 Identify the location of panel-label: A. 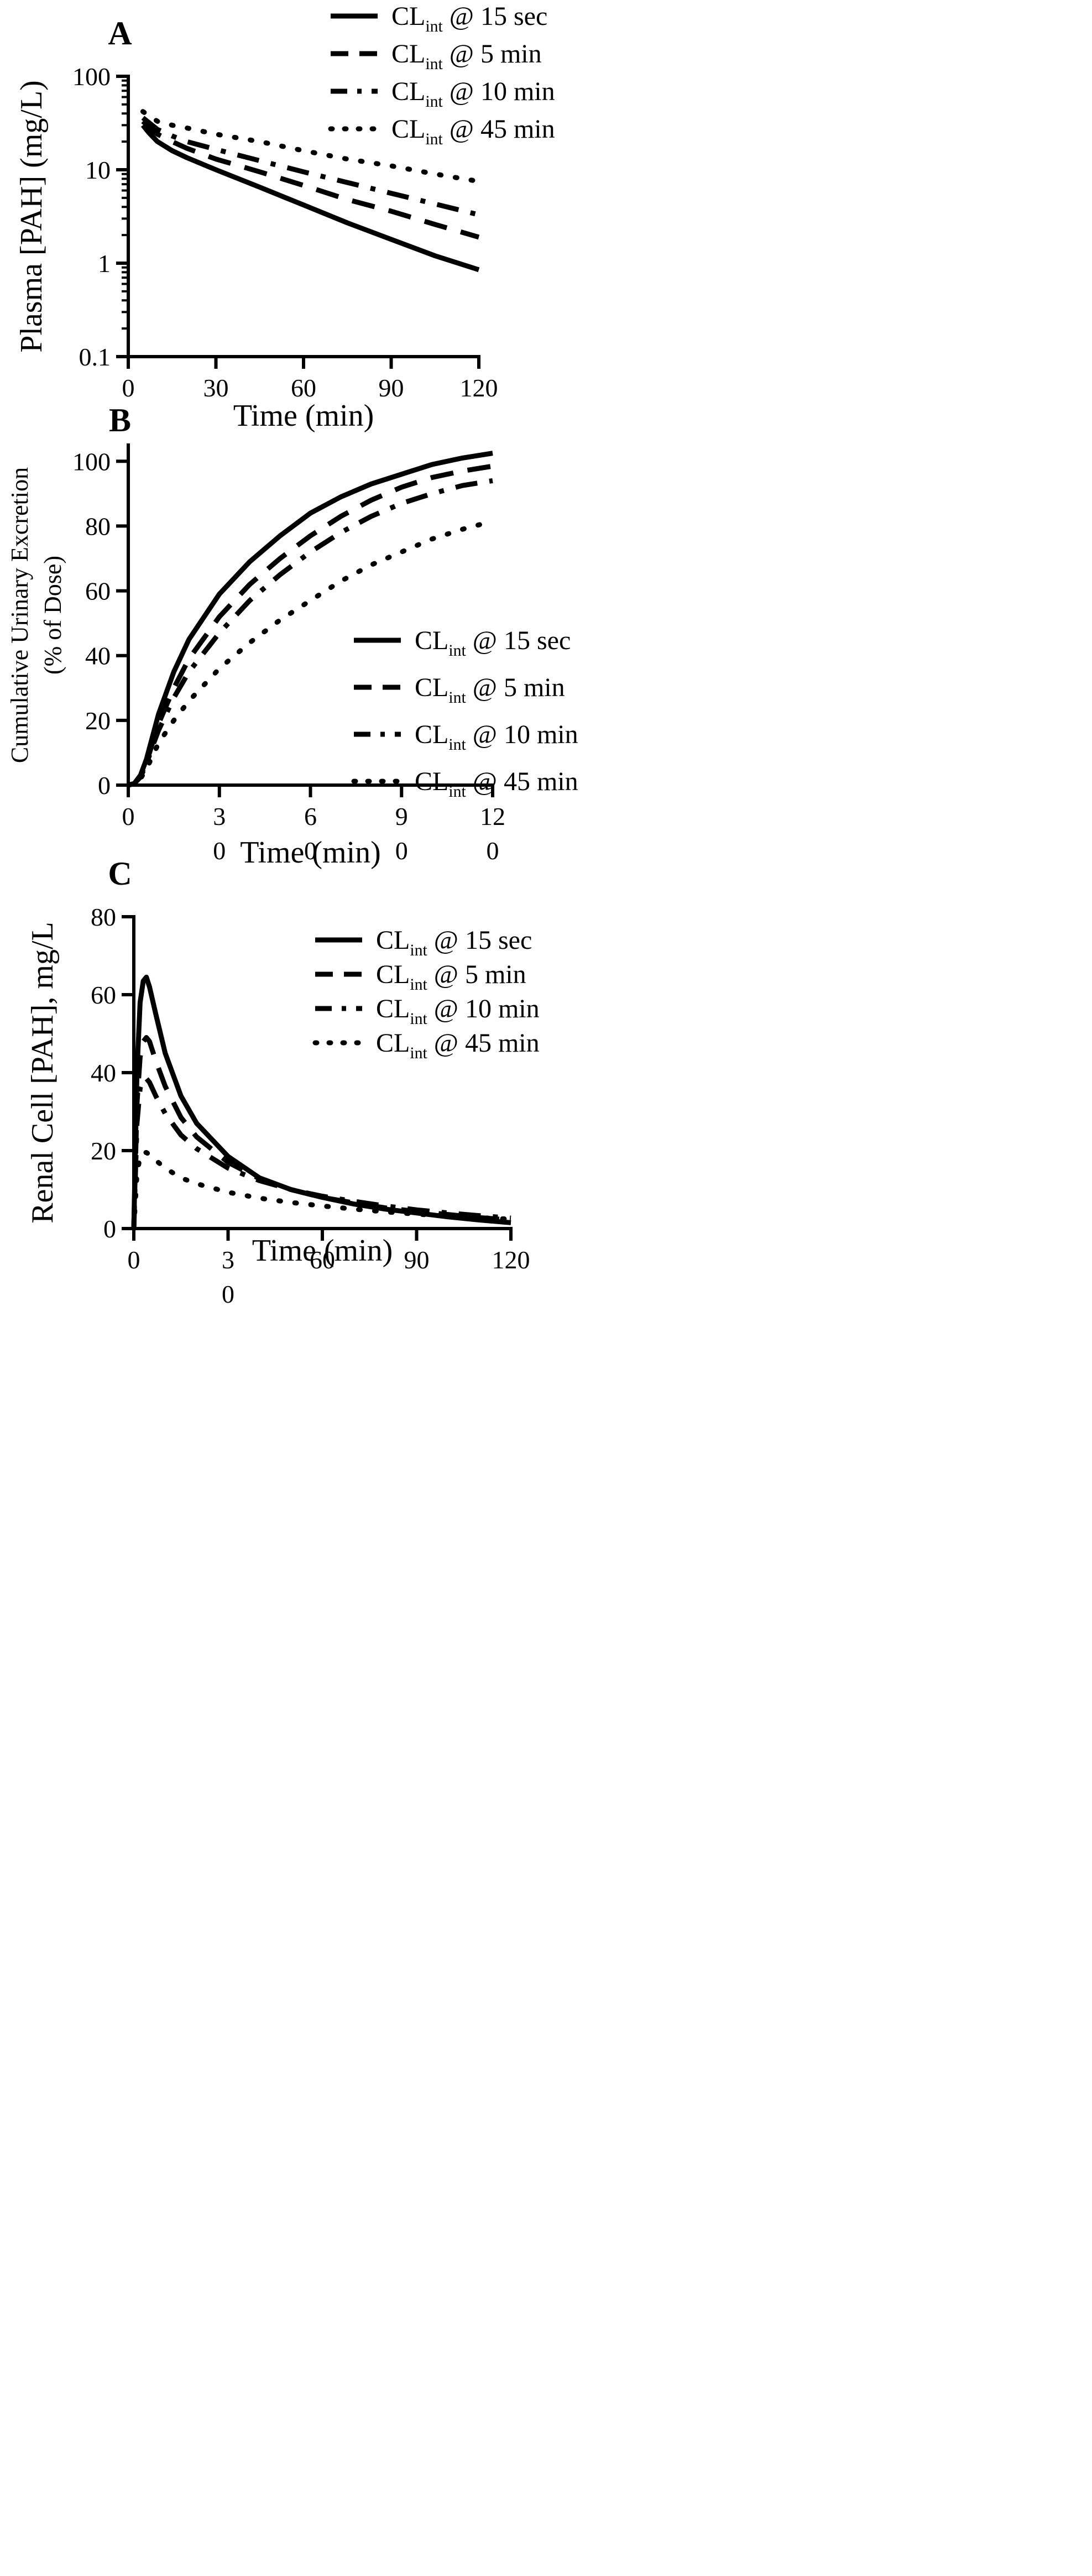
(120, 33).